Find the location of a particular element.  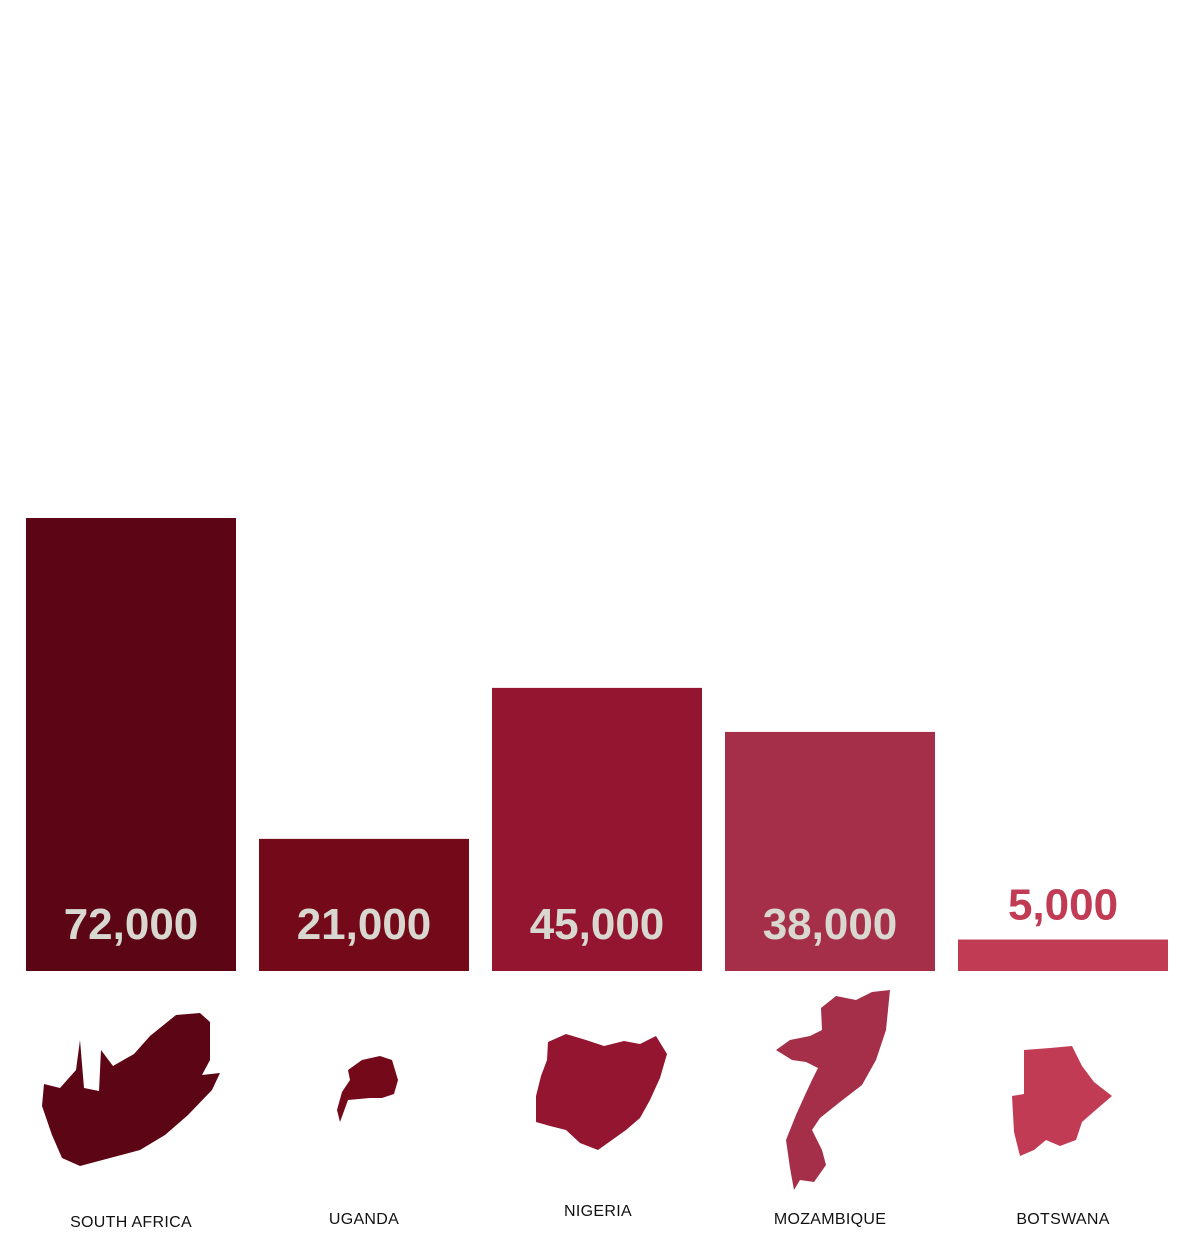

botswana-map-icon is located at coordinates (1062, 1101).